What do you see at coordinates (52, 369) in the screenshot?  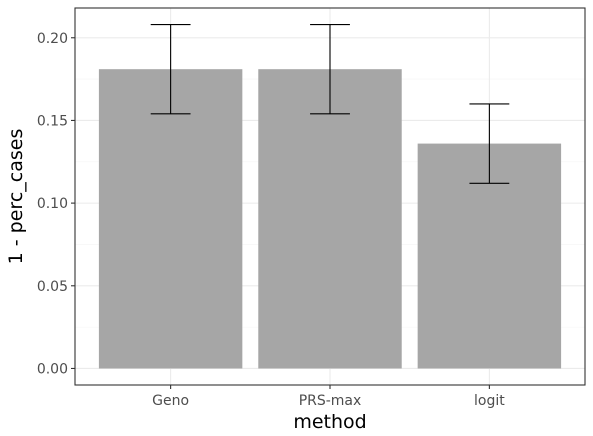 I see `y-tick-label: 0.00` at bounding box center [52, 369].